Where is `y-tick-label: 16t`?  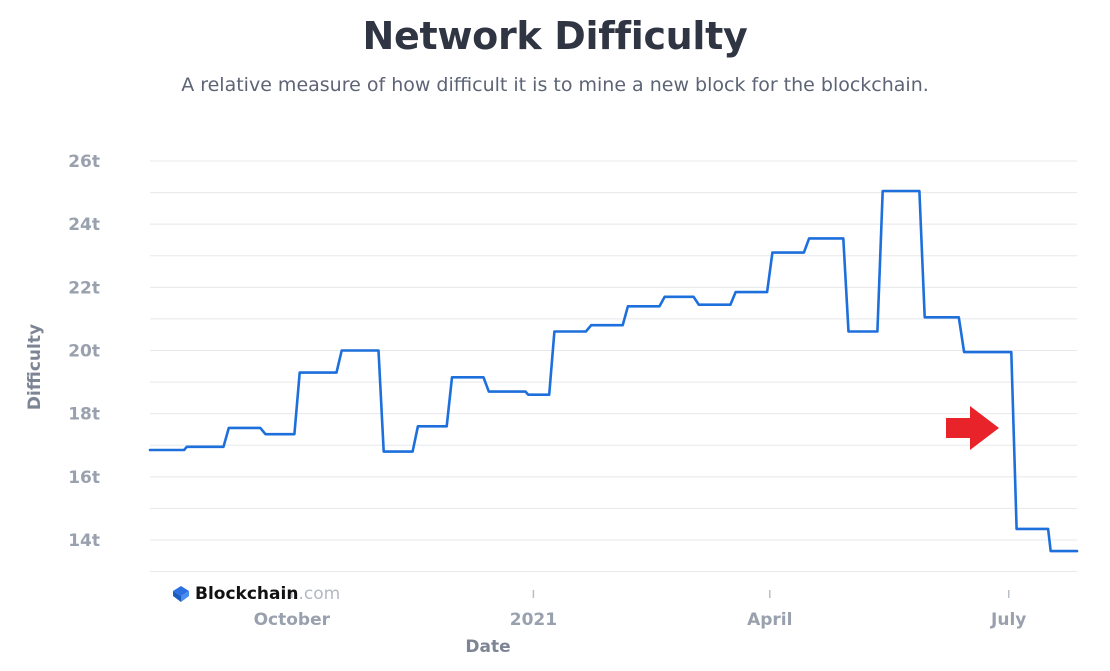 y-tick-label: 16t is located at coordinates (84, 478).